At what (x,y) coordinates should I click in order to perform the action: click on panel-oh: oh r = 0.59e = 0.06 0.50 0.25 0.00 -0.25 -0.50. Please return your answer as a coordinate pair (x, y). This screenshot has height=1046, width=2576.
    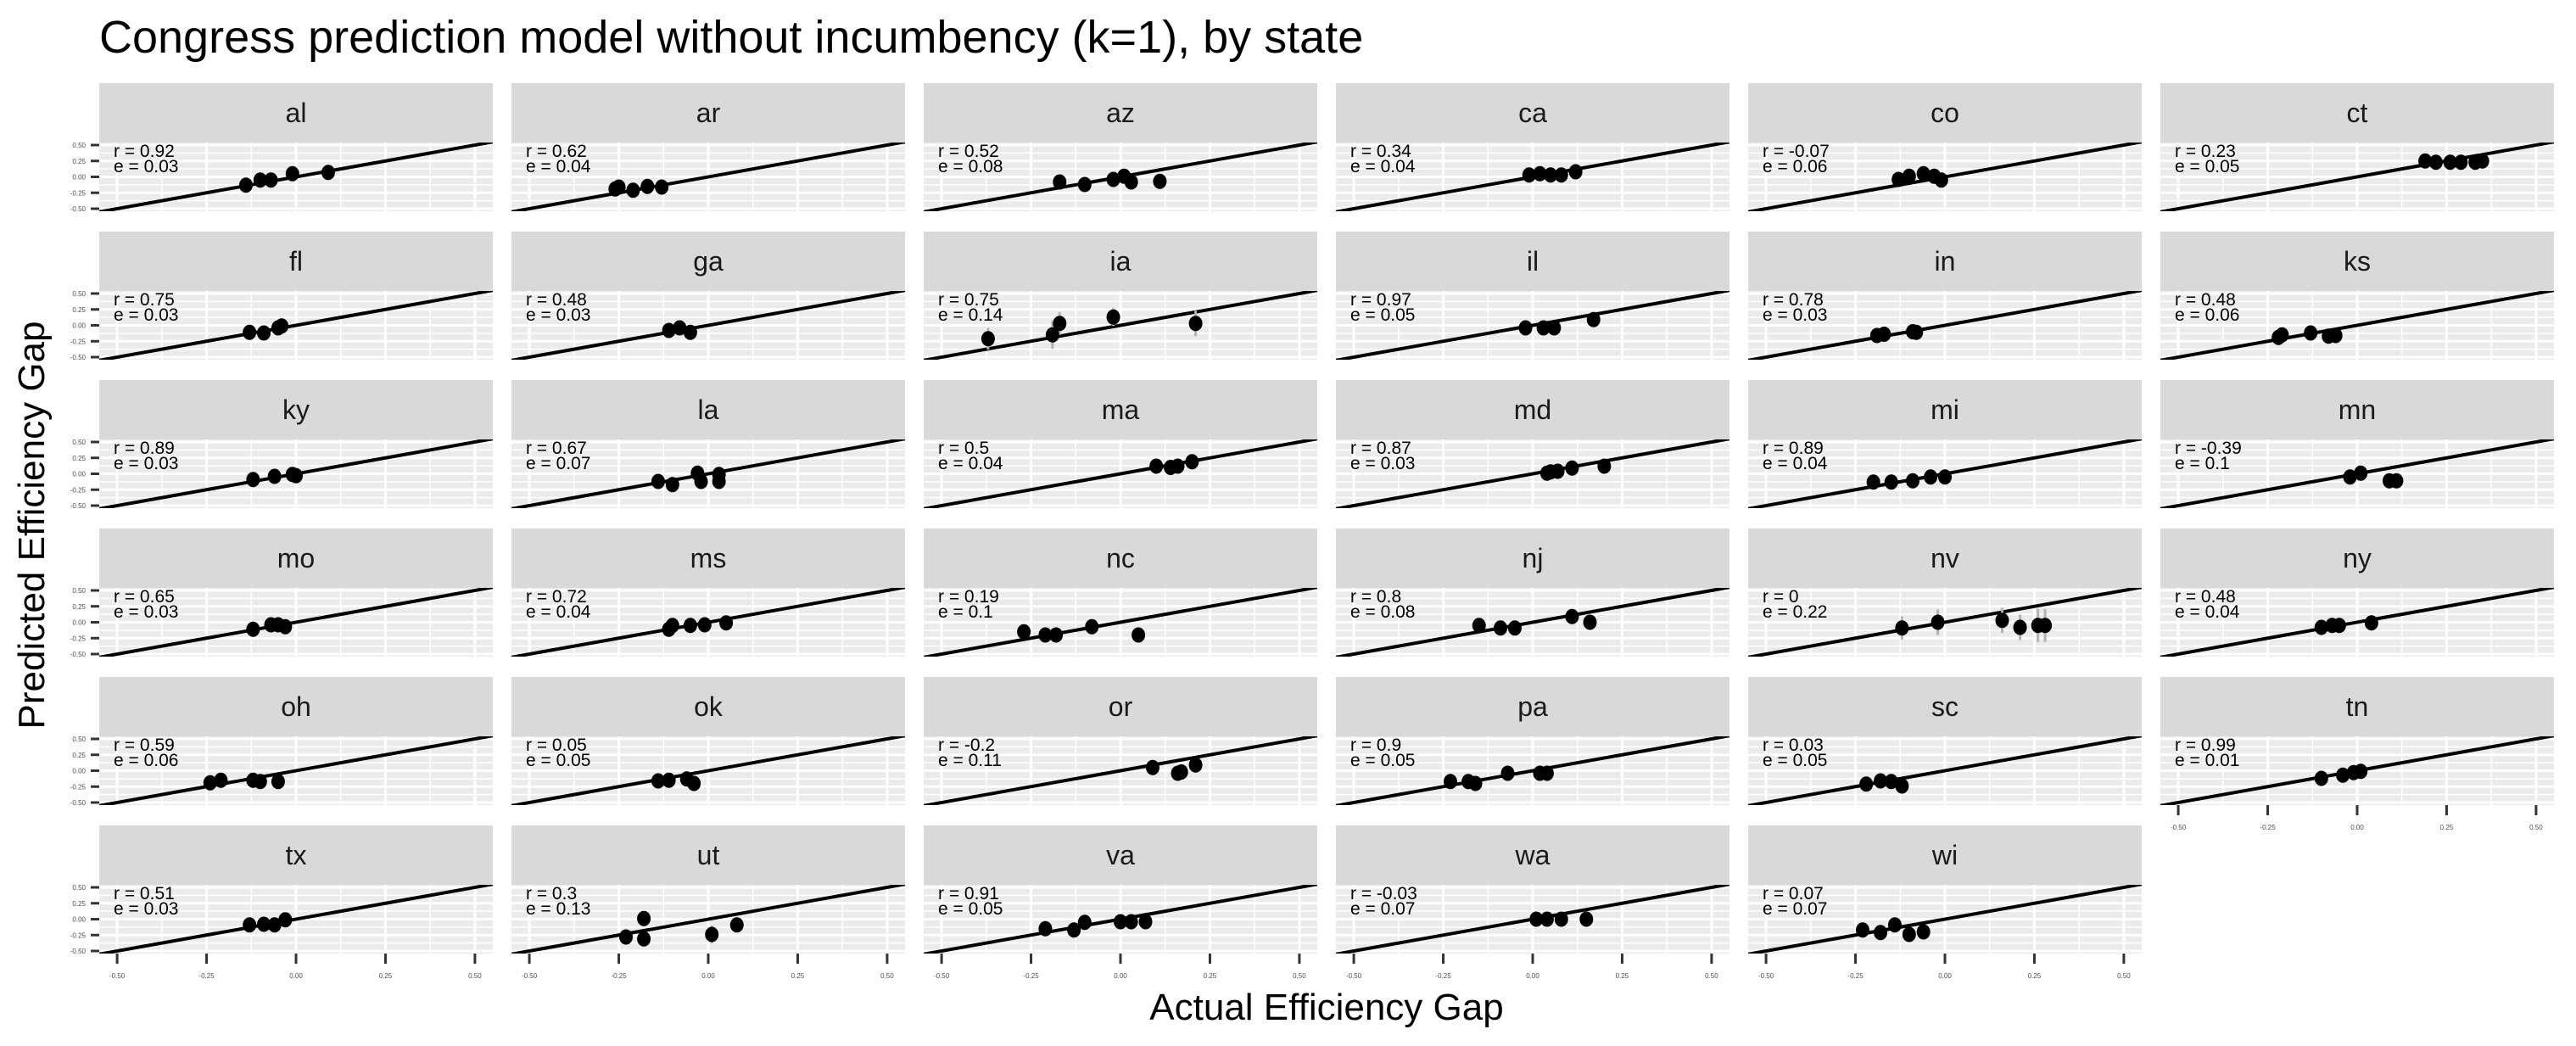
    Looking at the image, I should click on (281, 742).